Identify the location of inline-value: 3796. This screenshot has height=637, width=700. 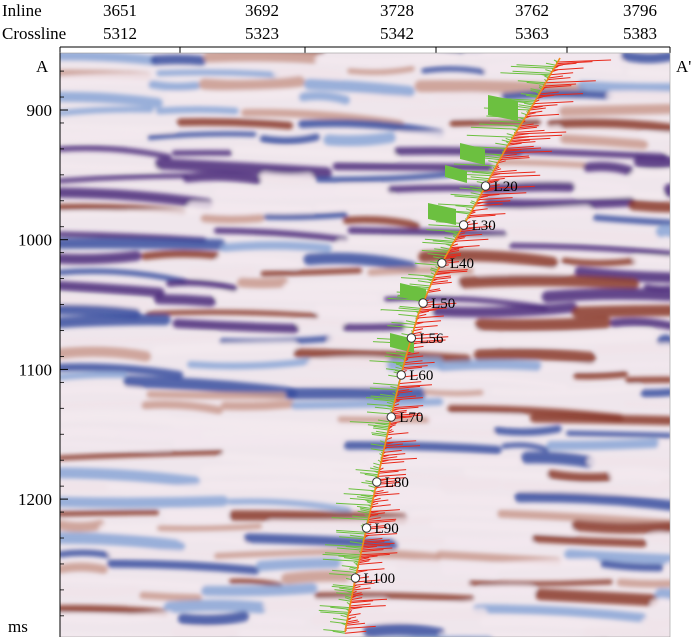
(640, 10).